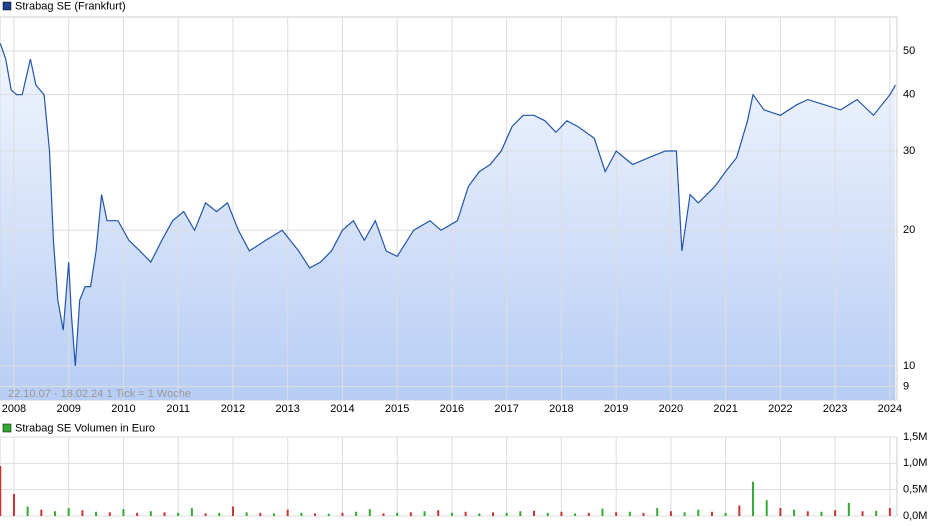 This screenshot has height=526, width=940. Describe the element at coordinates (915, 516) in the screenshot. I see `y-tick-label: 0,0M` at that location.